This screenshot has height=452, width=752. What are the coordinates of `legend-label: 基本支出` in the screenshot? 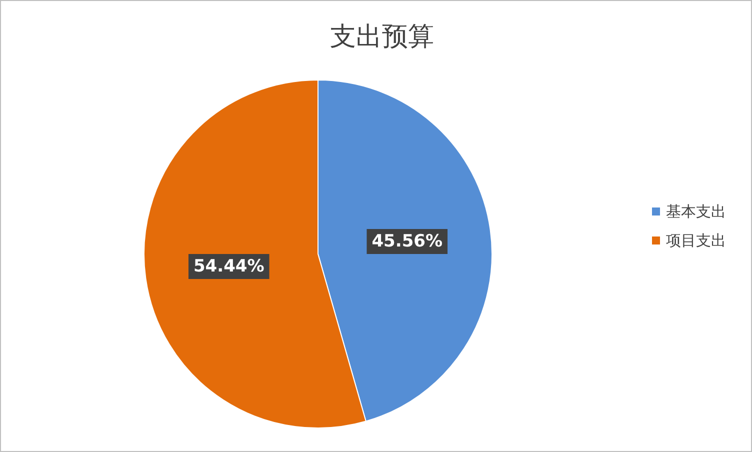 It's located at (696, 211).